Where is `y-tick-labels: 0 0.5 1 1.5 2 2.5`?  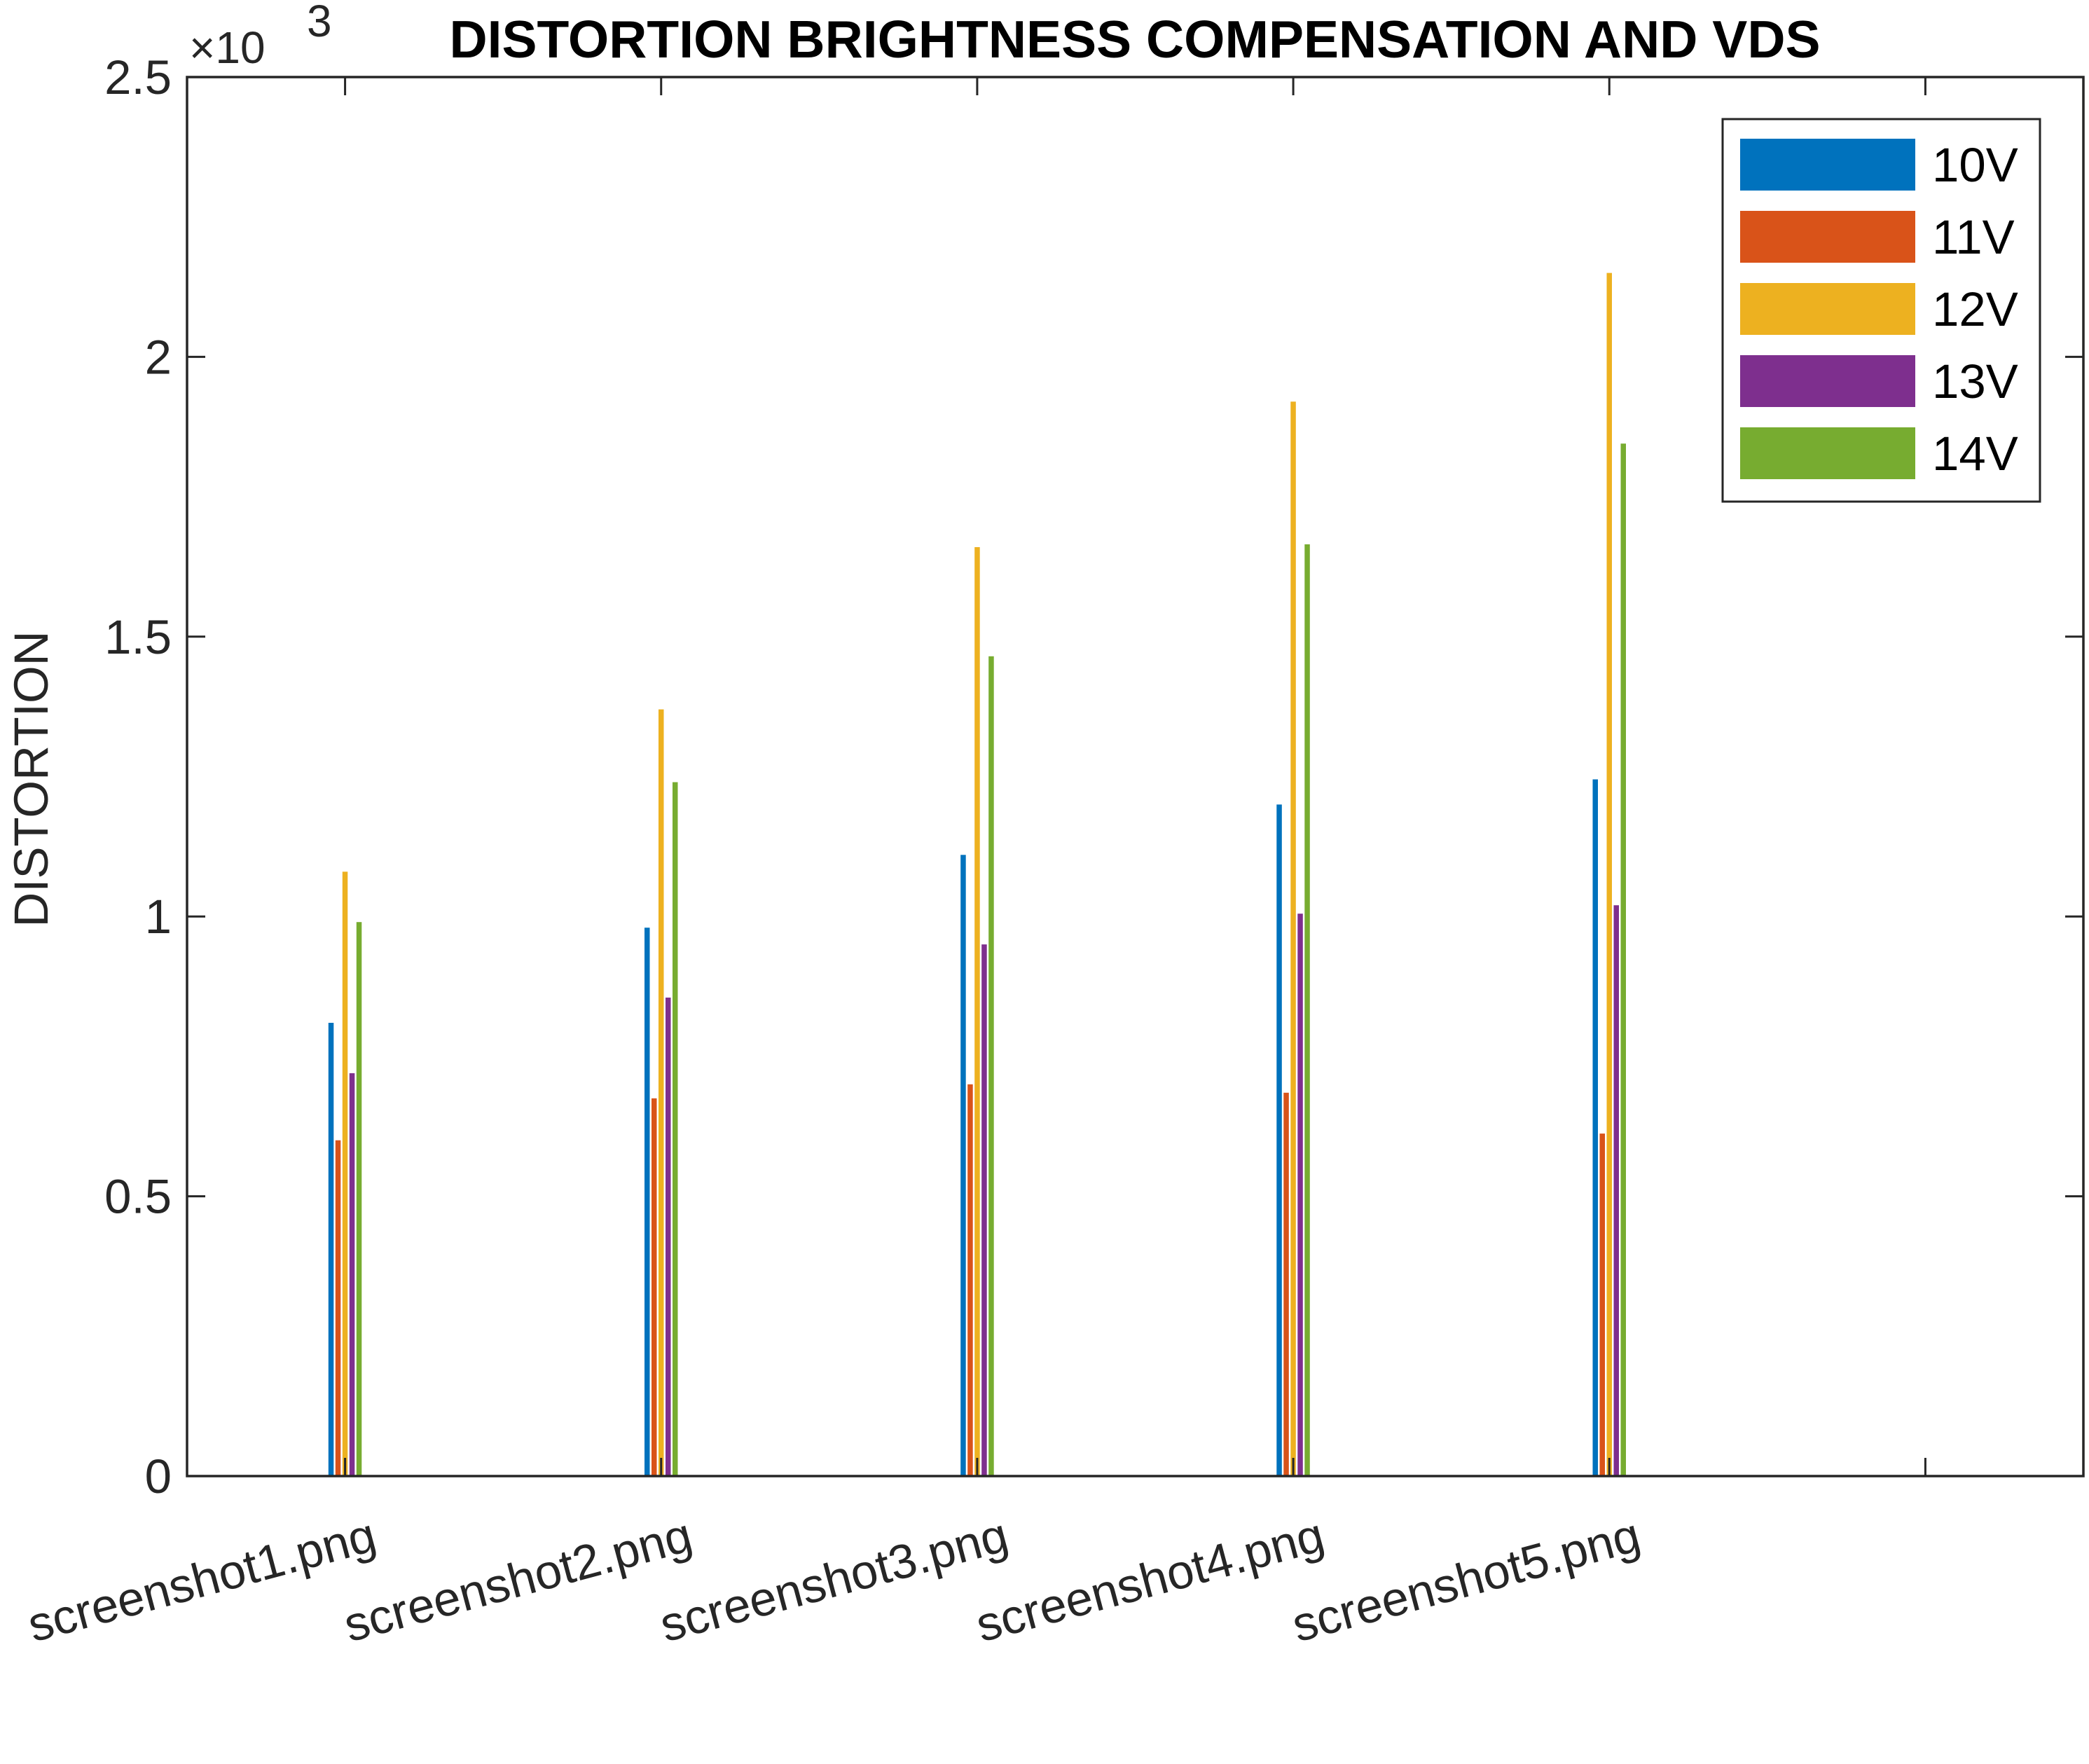
y-tick-labels: 0 0.5 1 1.5 2 2.5 is located at coordinates (138, 776).